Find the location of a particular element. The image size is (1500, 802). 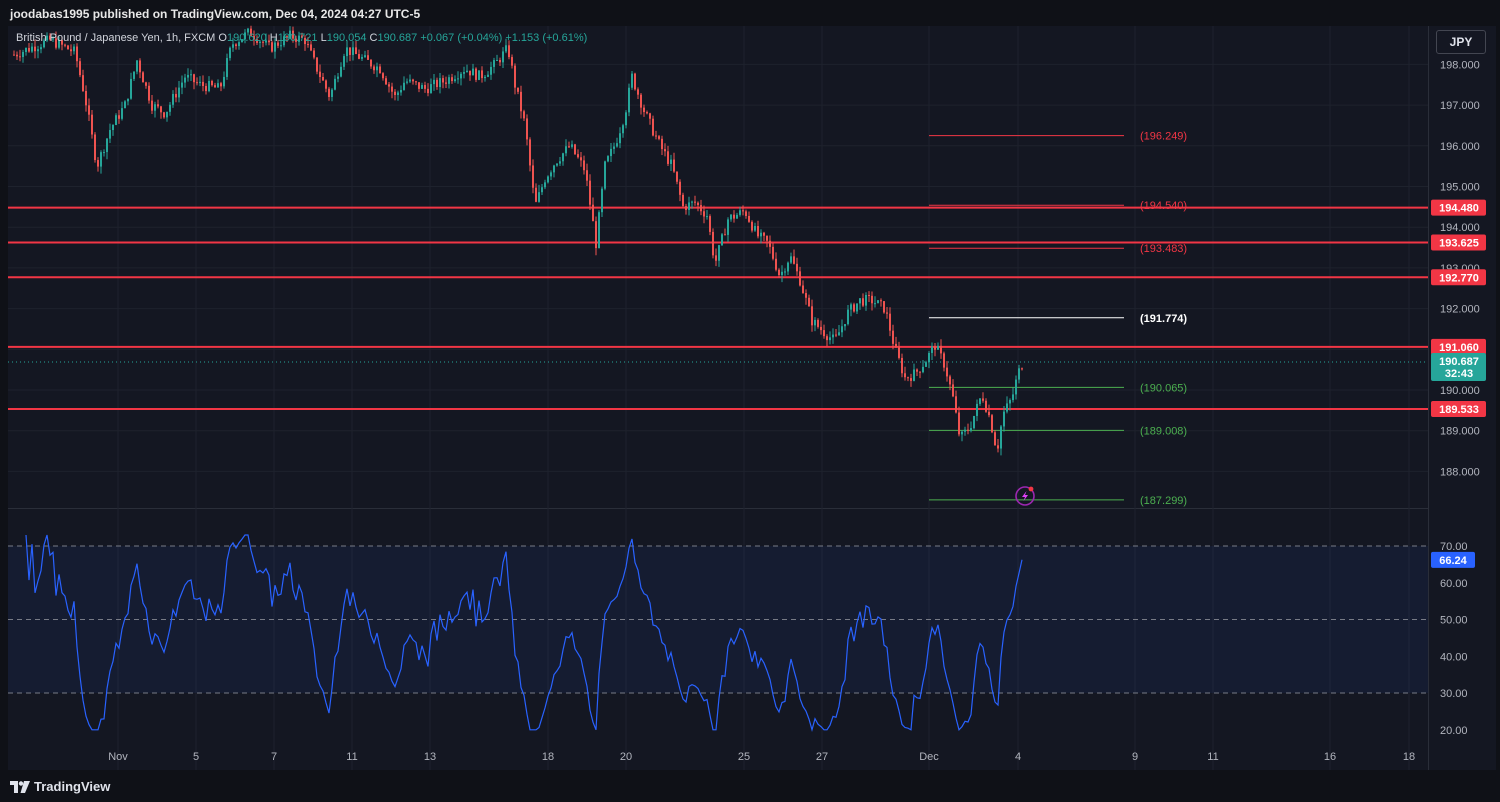

currency-button: JPY is located at coordinates (1461, 42).